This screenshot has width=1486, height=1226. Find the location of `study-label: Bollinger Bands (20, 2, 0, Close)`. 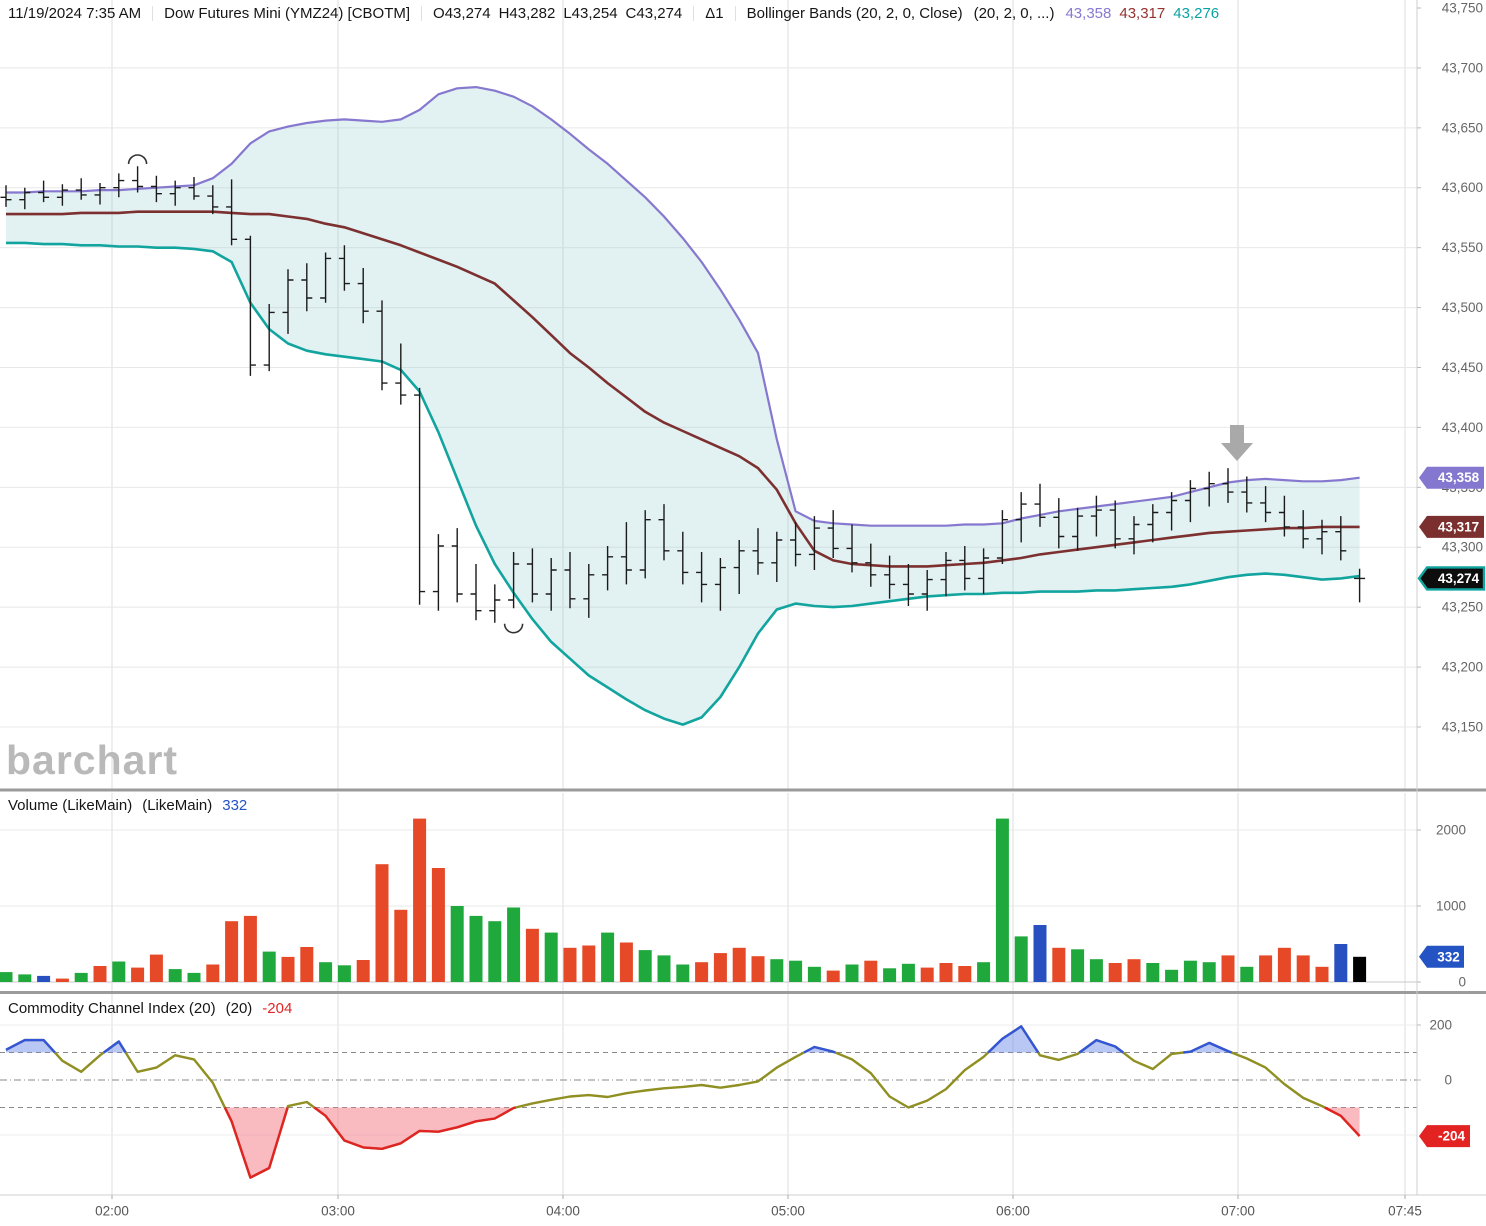

study-label: Bollinger Bands (20, 2, 0, Close) is located at coordinates (854, 13).